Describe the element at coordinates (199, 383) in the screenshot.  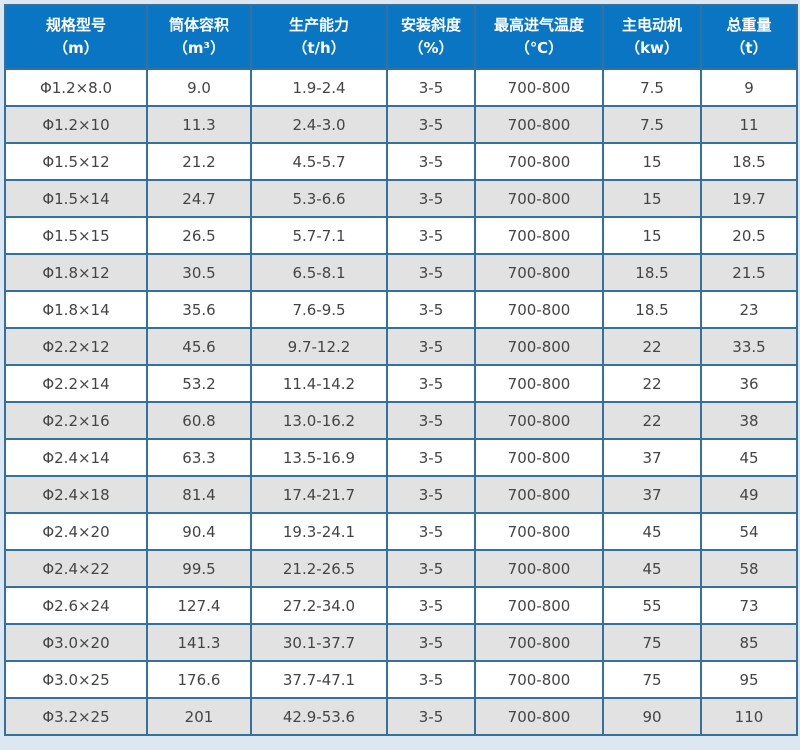
I see `table-cell: 53.2` at that location.